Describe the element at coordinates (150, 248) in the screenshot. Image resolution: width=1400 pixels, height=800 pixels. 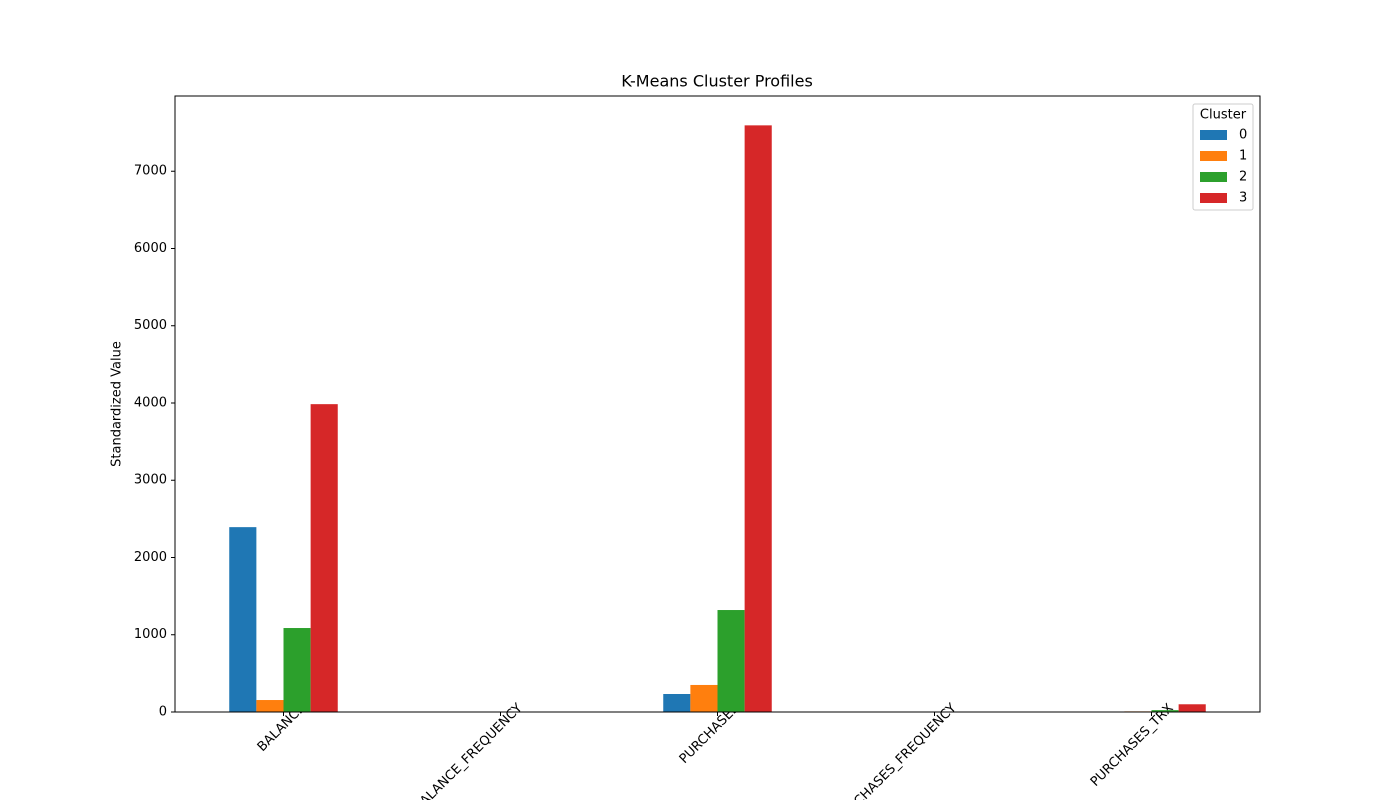
I see `y-tick-label: 6000` at that location.